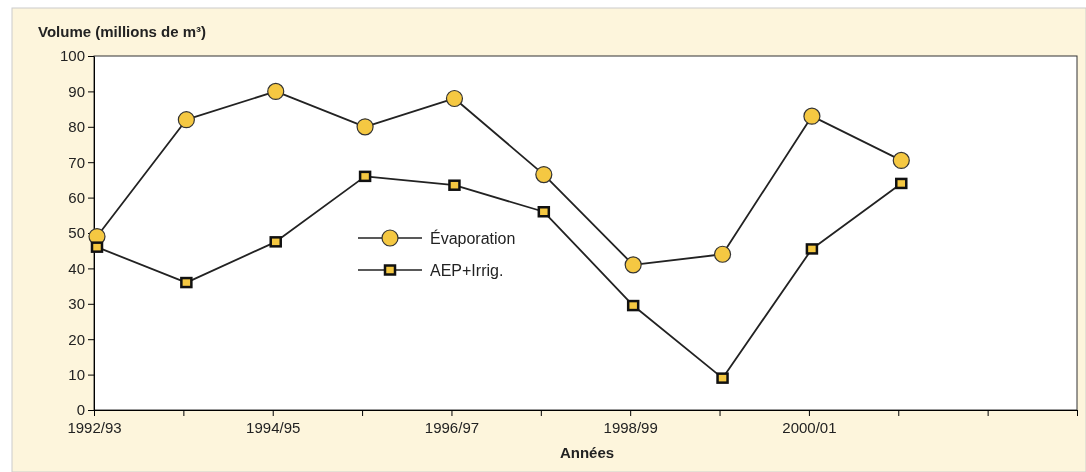 This screenshot has width=1086, height=472. Describe the element at coordinates (76, 268) in the screenshot. I see `y-tick-label: 40` at that location.